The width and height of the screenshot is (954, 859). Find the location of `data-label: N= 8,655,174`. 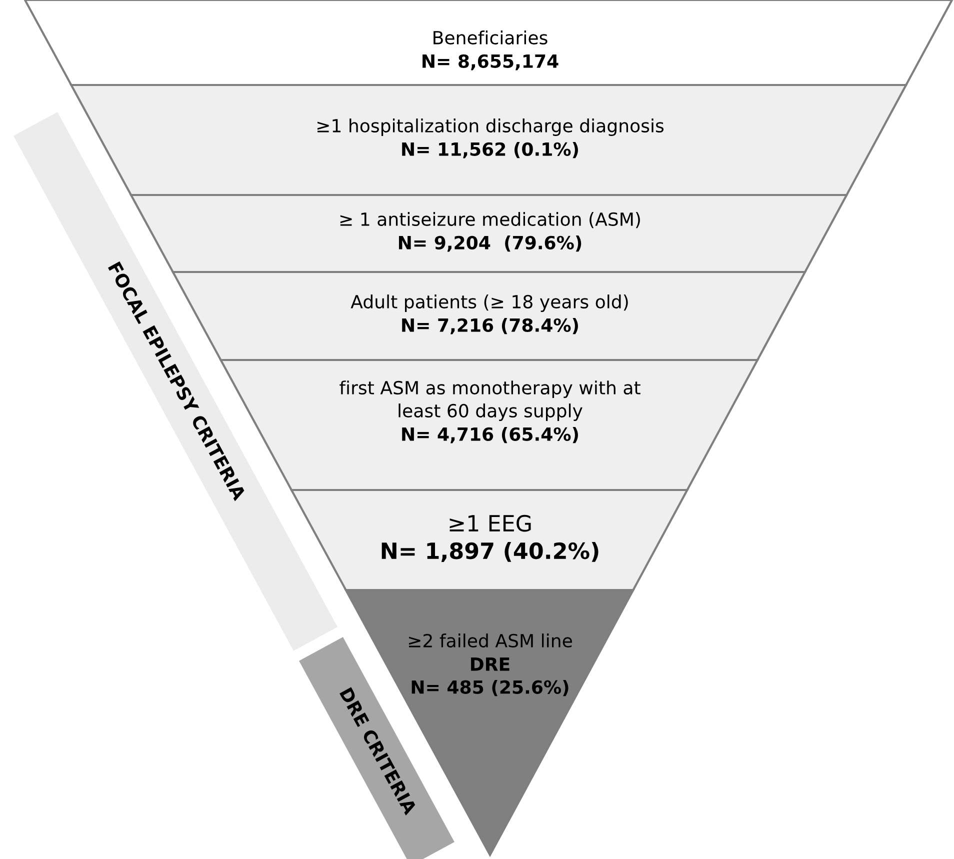

data-label: N= 8,655,174 is located at coordinates (490, 62).